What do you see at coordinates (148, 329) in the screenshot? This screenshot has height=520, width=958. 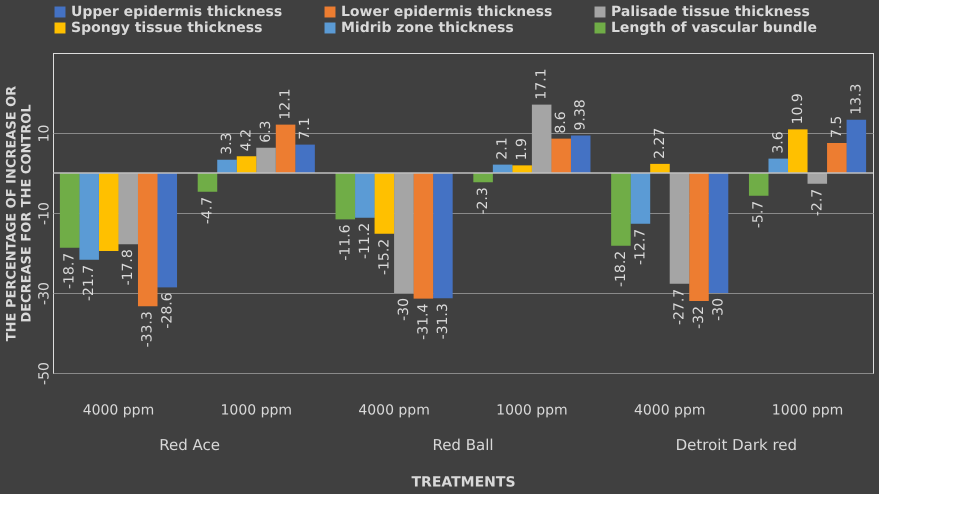 I see `data-label: -33.3` at bounding box center [148, 329].